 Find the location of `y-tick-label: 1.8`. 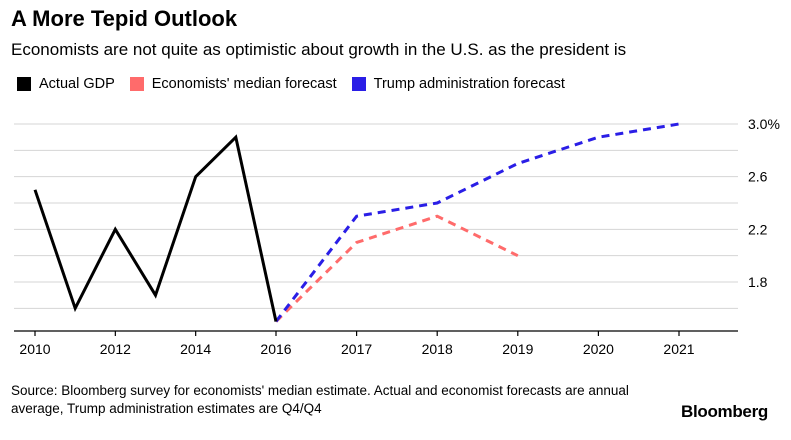

y-tick-label: 1.8 is located at coordinates (758, 282).